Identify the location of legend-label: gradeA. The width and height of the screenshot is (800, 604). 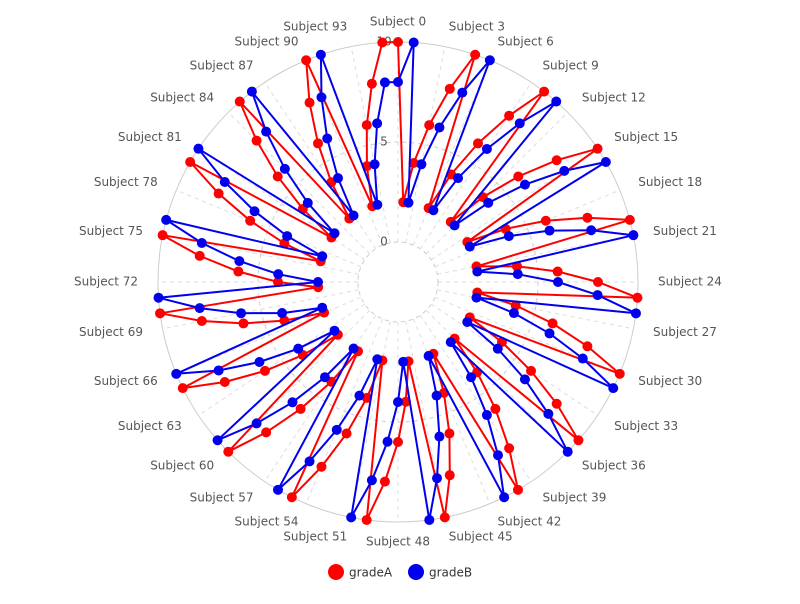
(371, 573).